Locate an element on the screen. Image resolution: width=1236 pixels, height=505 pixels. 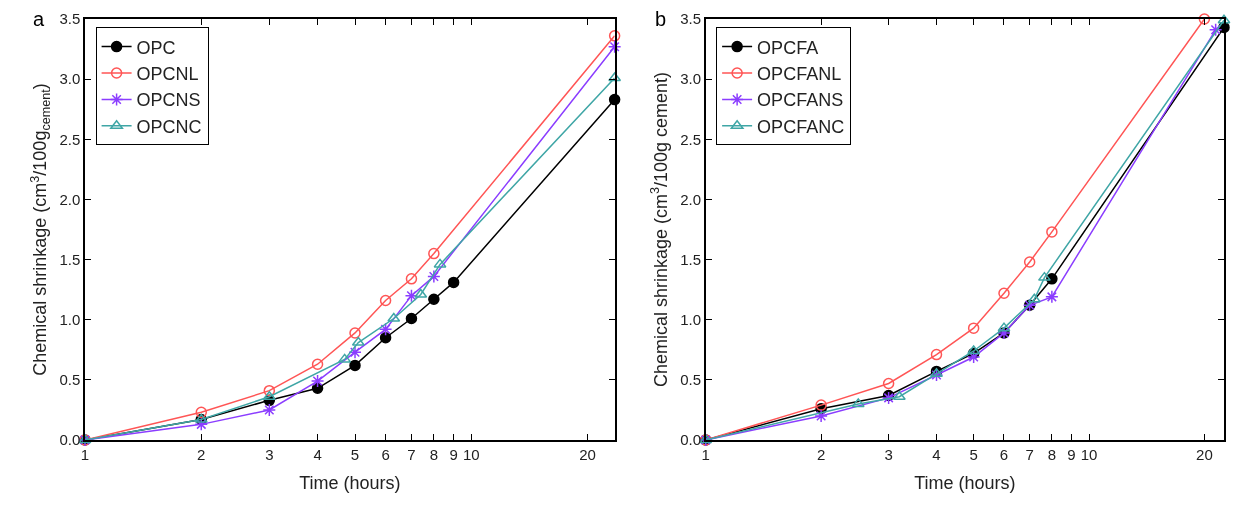
legend-label: OPCNC is located at coordinates (169, 126).